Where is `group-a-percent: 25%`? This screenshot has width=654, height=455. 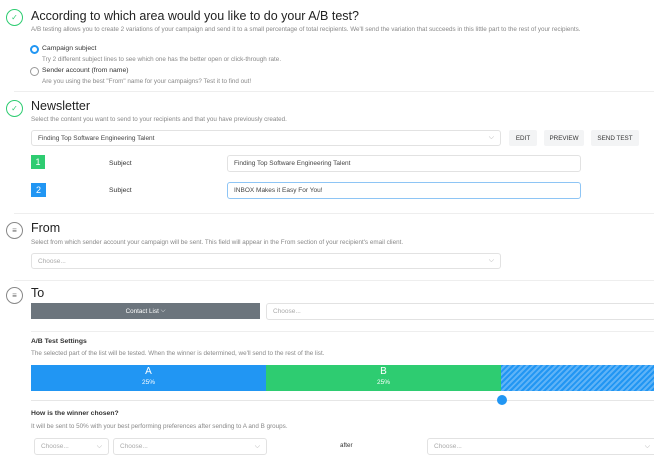 group-a-percent: 25% is located at coordinates (148, 382).